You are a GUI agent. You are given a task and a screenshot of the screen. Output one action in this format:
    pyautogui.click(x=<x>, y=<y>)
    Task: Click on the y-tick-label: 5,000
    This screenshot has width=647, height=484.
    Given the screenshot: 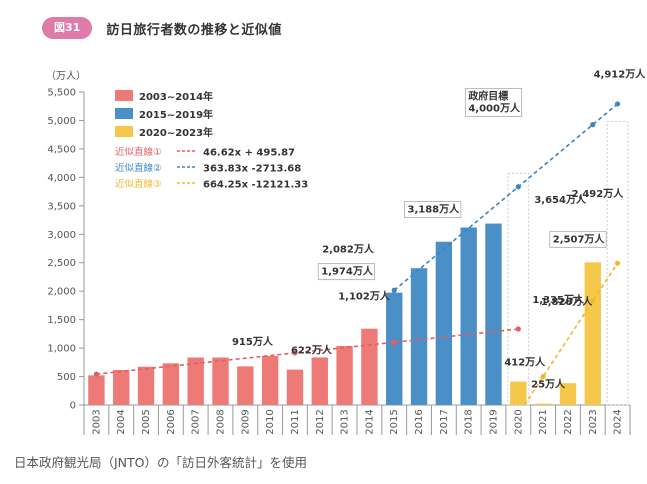 What is the action you would take?
    pyautogui.click(x=61, y=121)
    